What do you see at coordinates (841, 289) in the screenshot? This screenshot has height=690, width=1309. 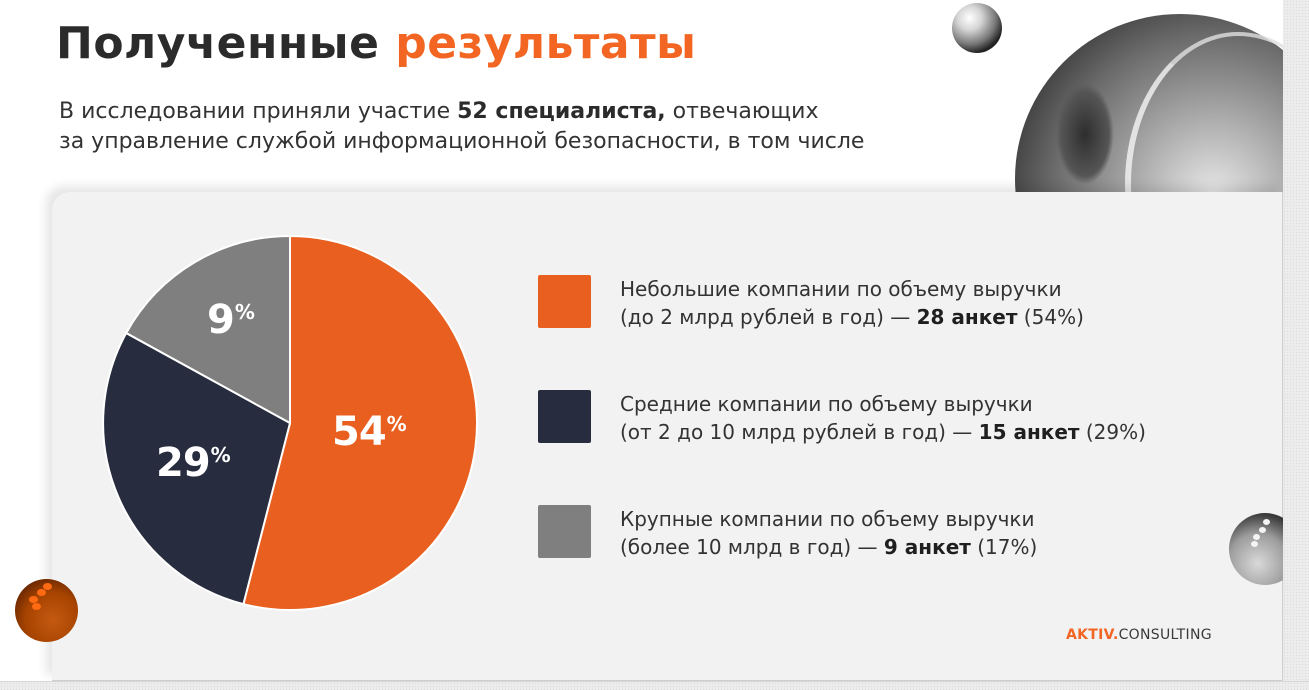 I see `legend-line1: Небольшие компании по объему выручки` at bounding box center [841, 289].